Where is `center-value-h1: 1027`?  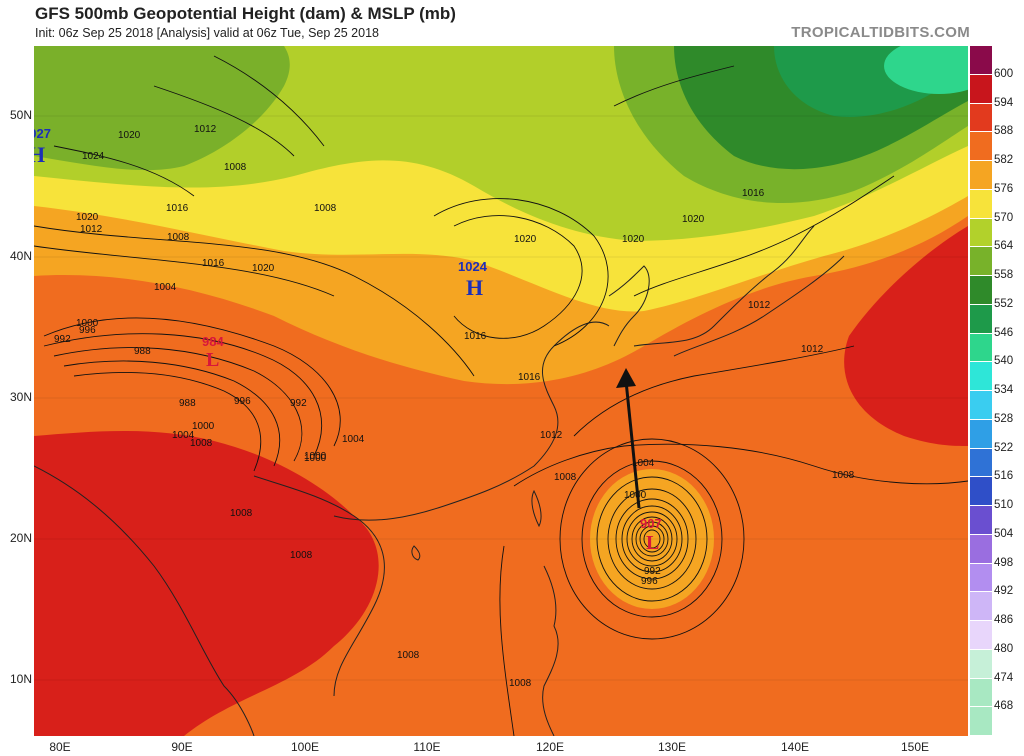
center-value-h1: 1027 is located at coordinates (42, 133).